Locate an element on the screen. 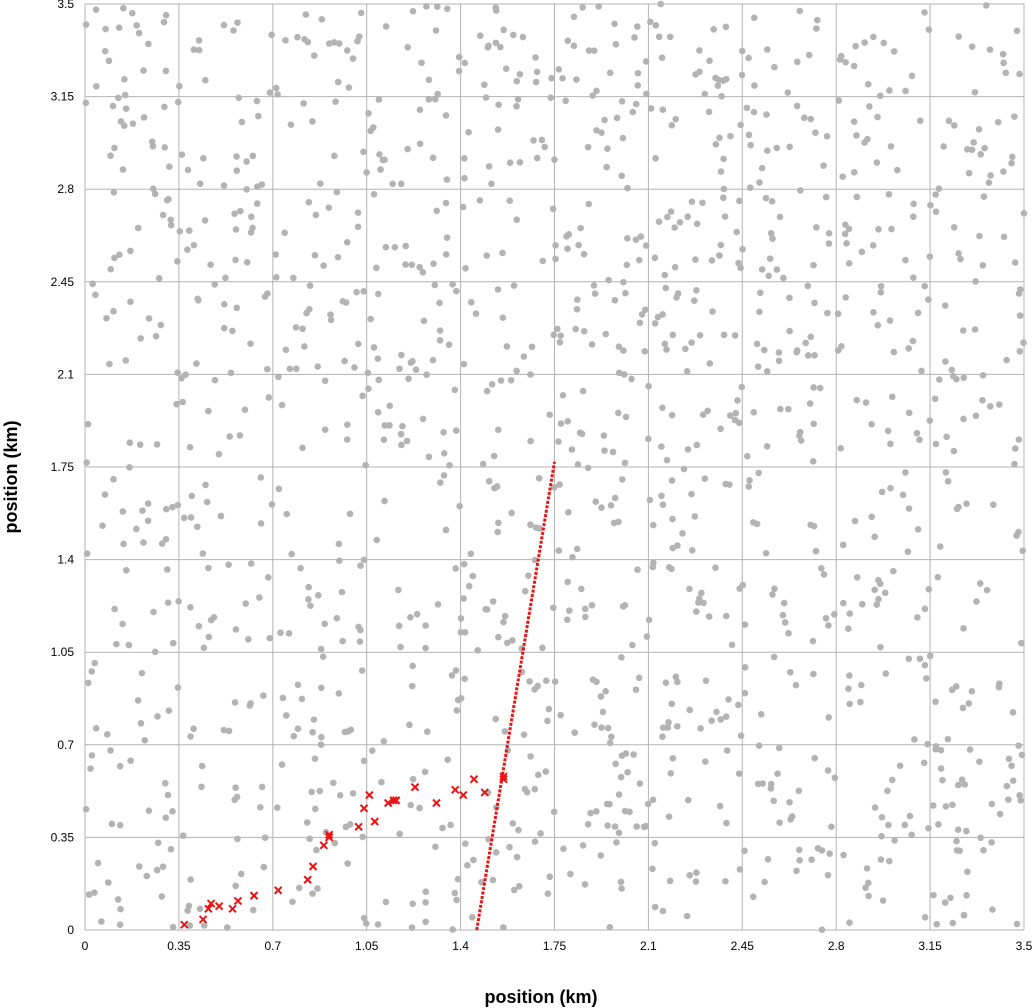  x-tick-label: 0 is located at coordinates (85, 946).